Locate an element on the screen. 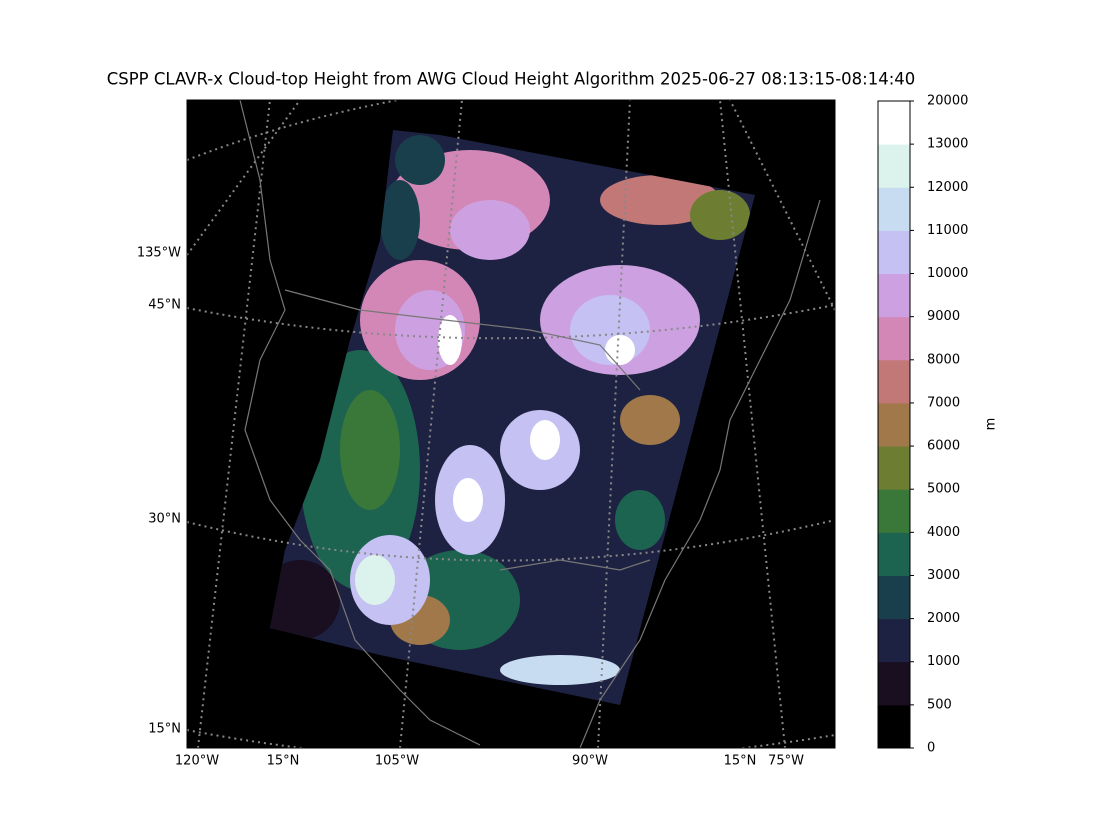 The width and height of the screenshot is (1120, 840). latlon-label: 120°W is located at coordinates (197, 761).